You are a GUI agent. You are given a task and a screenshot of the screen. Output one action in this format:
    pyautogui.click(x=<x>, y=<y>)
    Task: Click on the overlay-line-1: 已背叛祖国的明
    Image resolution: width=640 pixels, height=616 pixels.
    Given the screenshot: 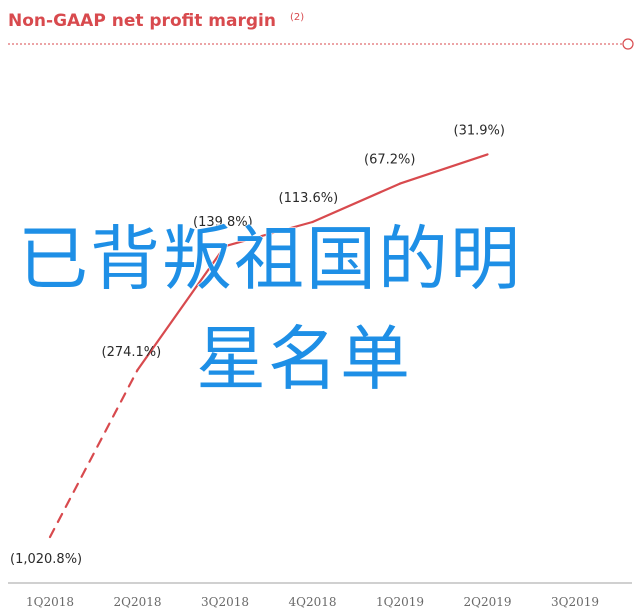 What is the action you would take?
    pyautogui.click(x=269, y=259)
    